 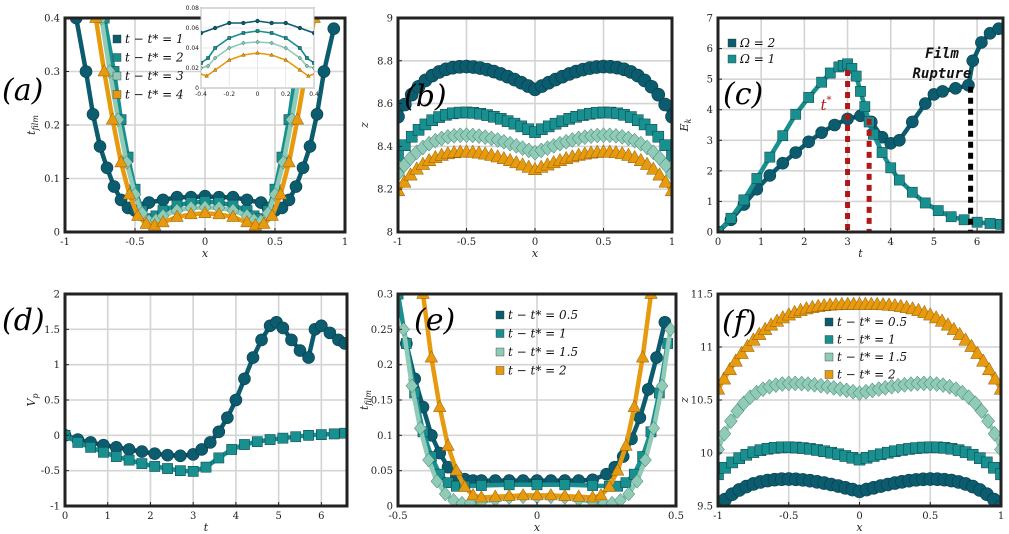 I want to click on t-star-label: t*, so click(x=825, y=104).